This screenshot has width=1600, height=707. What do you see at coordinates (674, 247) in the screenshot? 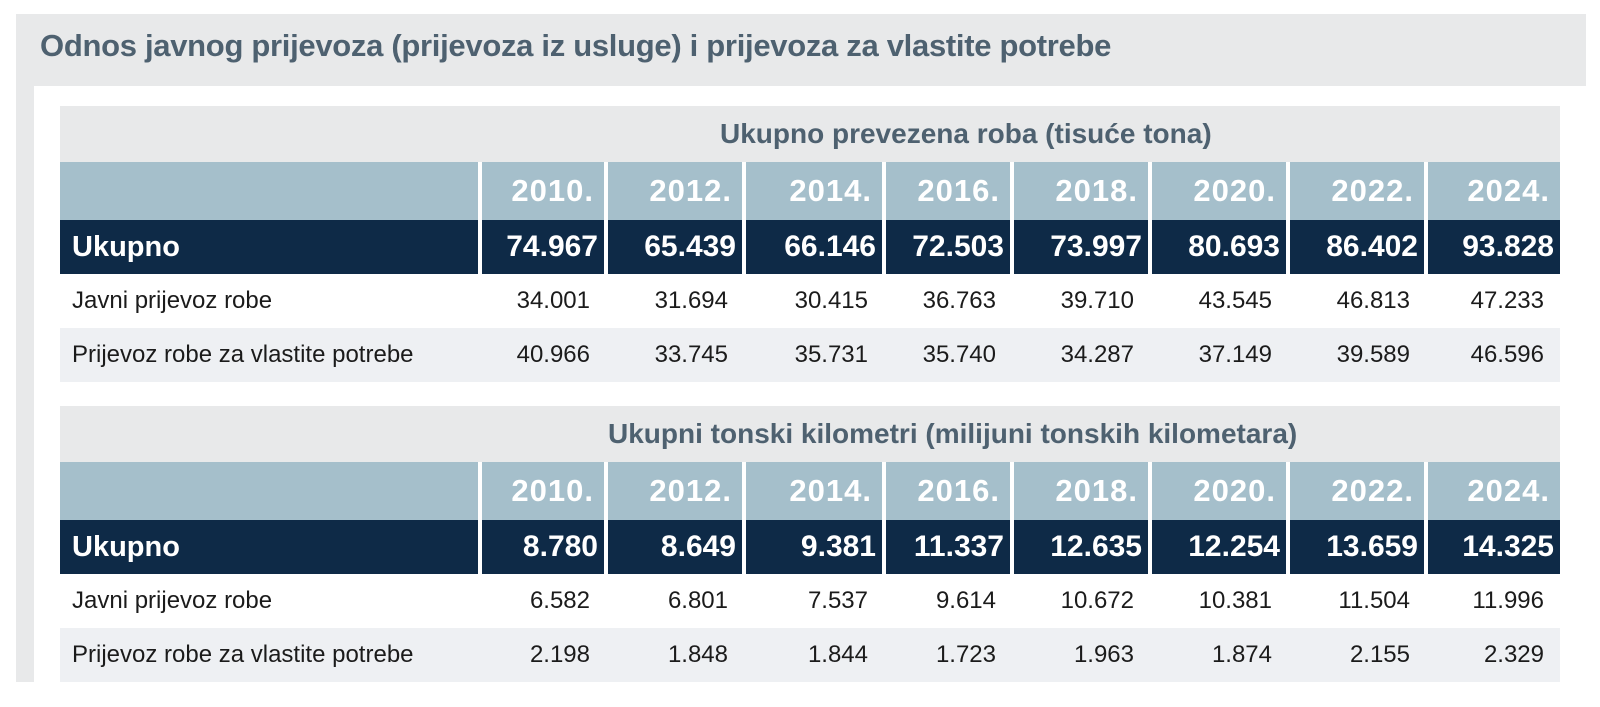
I see `total-cell: 65.439` at bounding box center [674, 247].